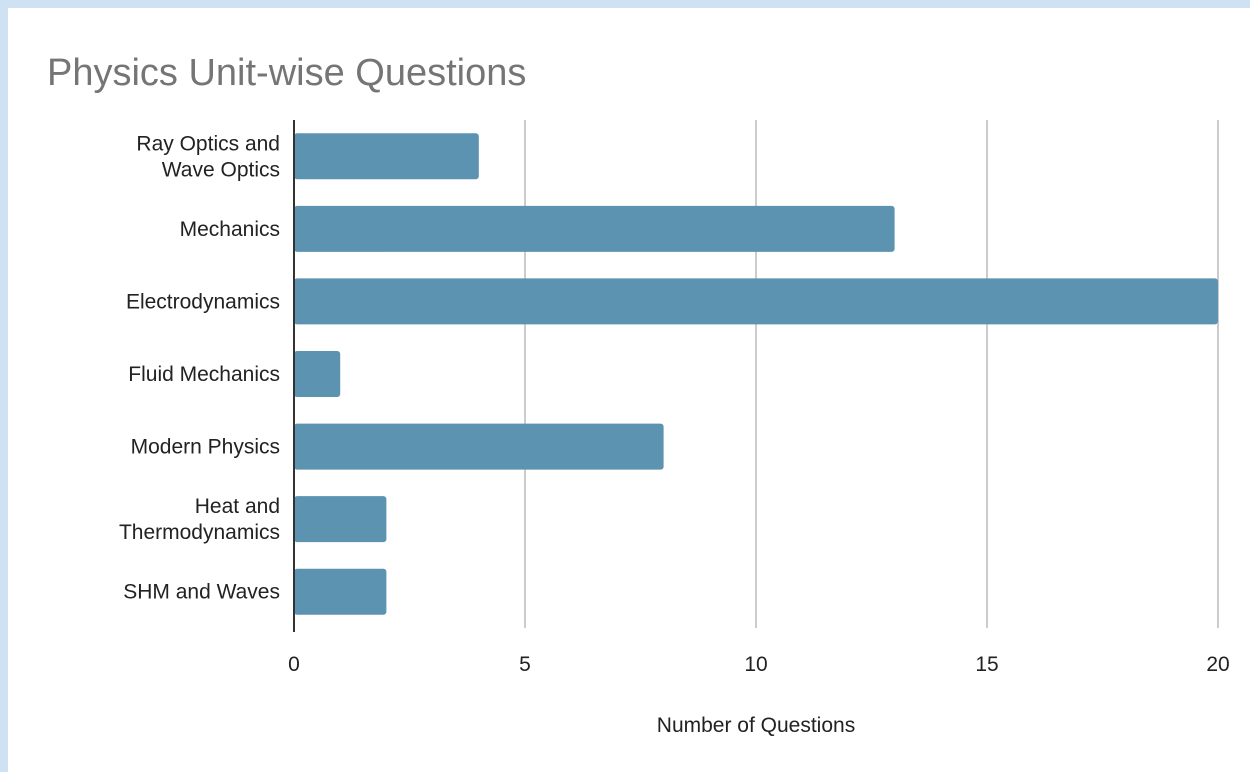  Describe the element at coordinates (756, 725) in the screenshot. I see `x-axis-title: Number of Questions` at that location.